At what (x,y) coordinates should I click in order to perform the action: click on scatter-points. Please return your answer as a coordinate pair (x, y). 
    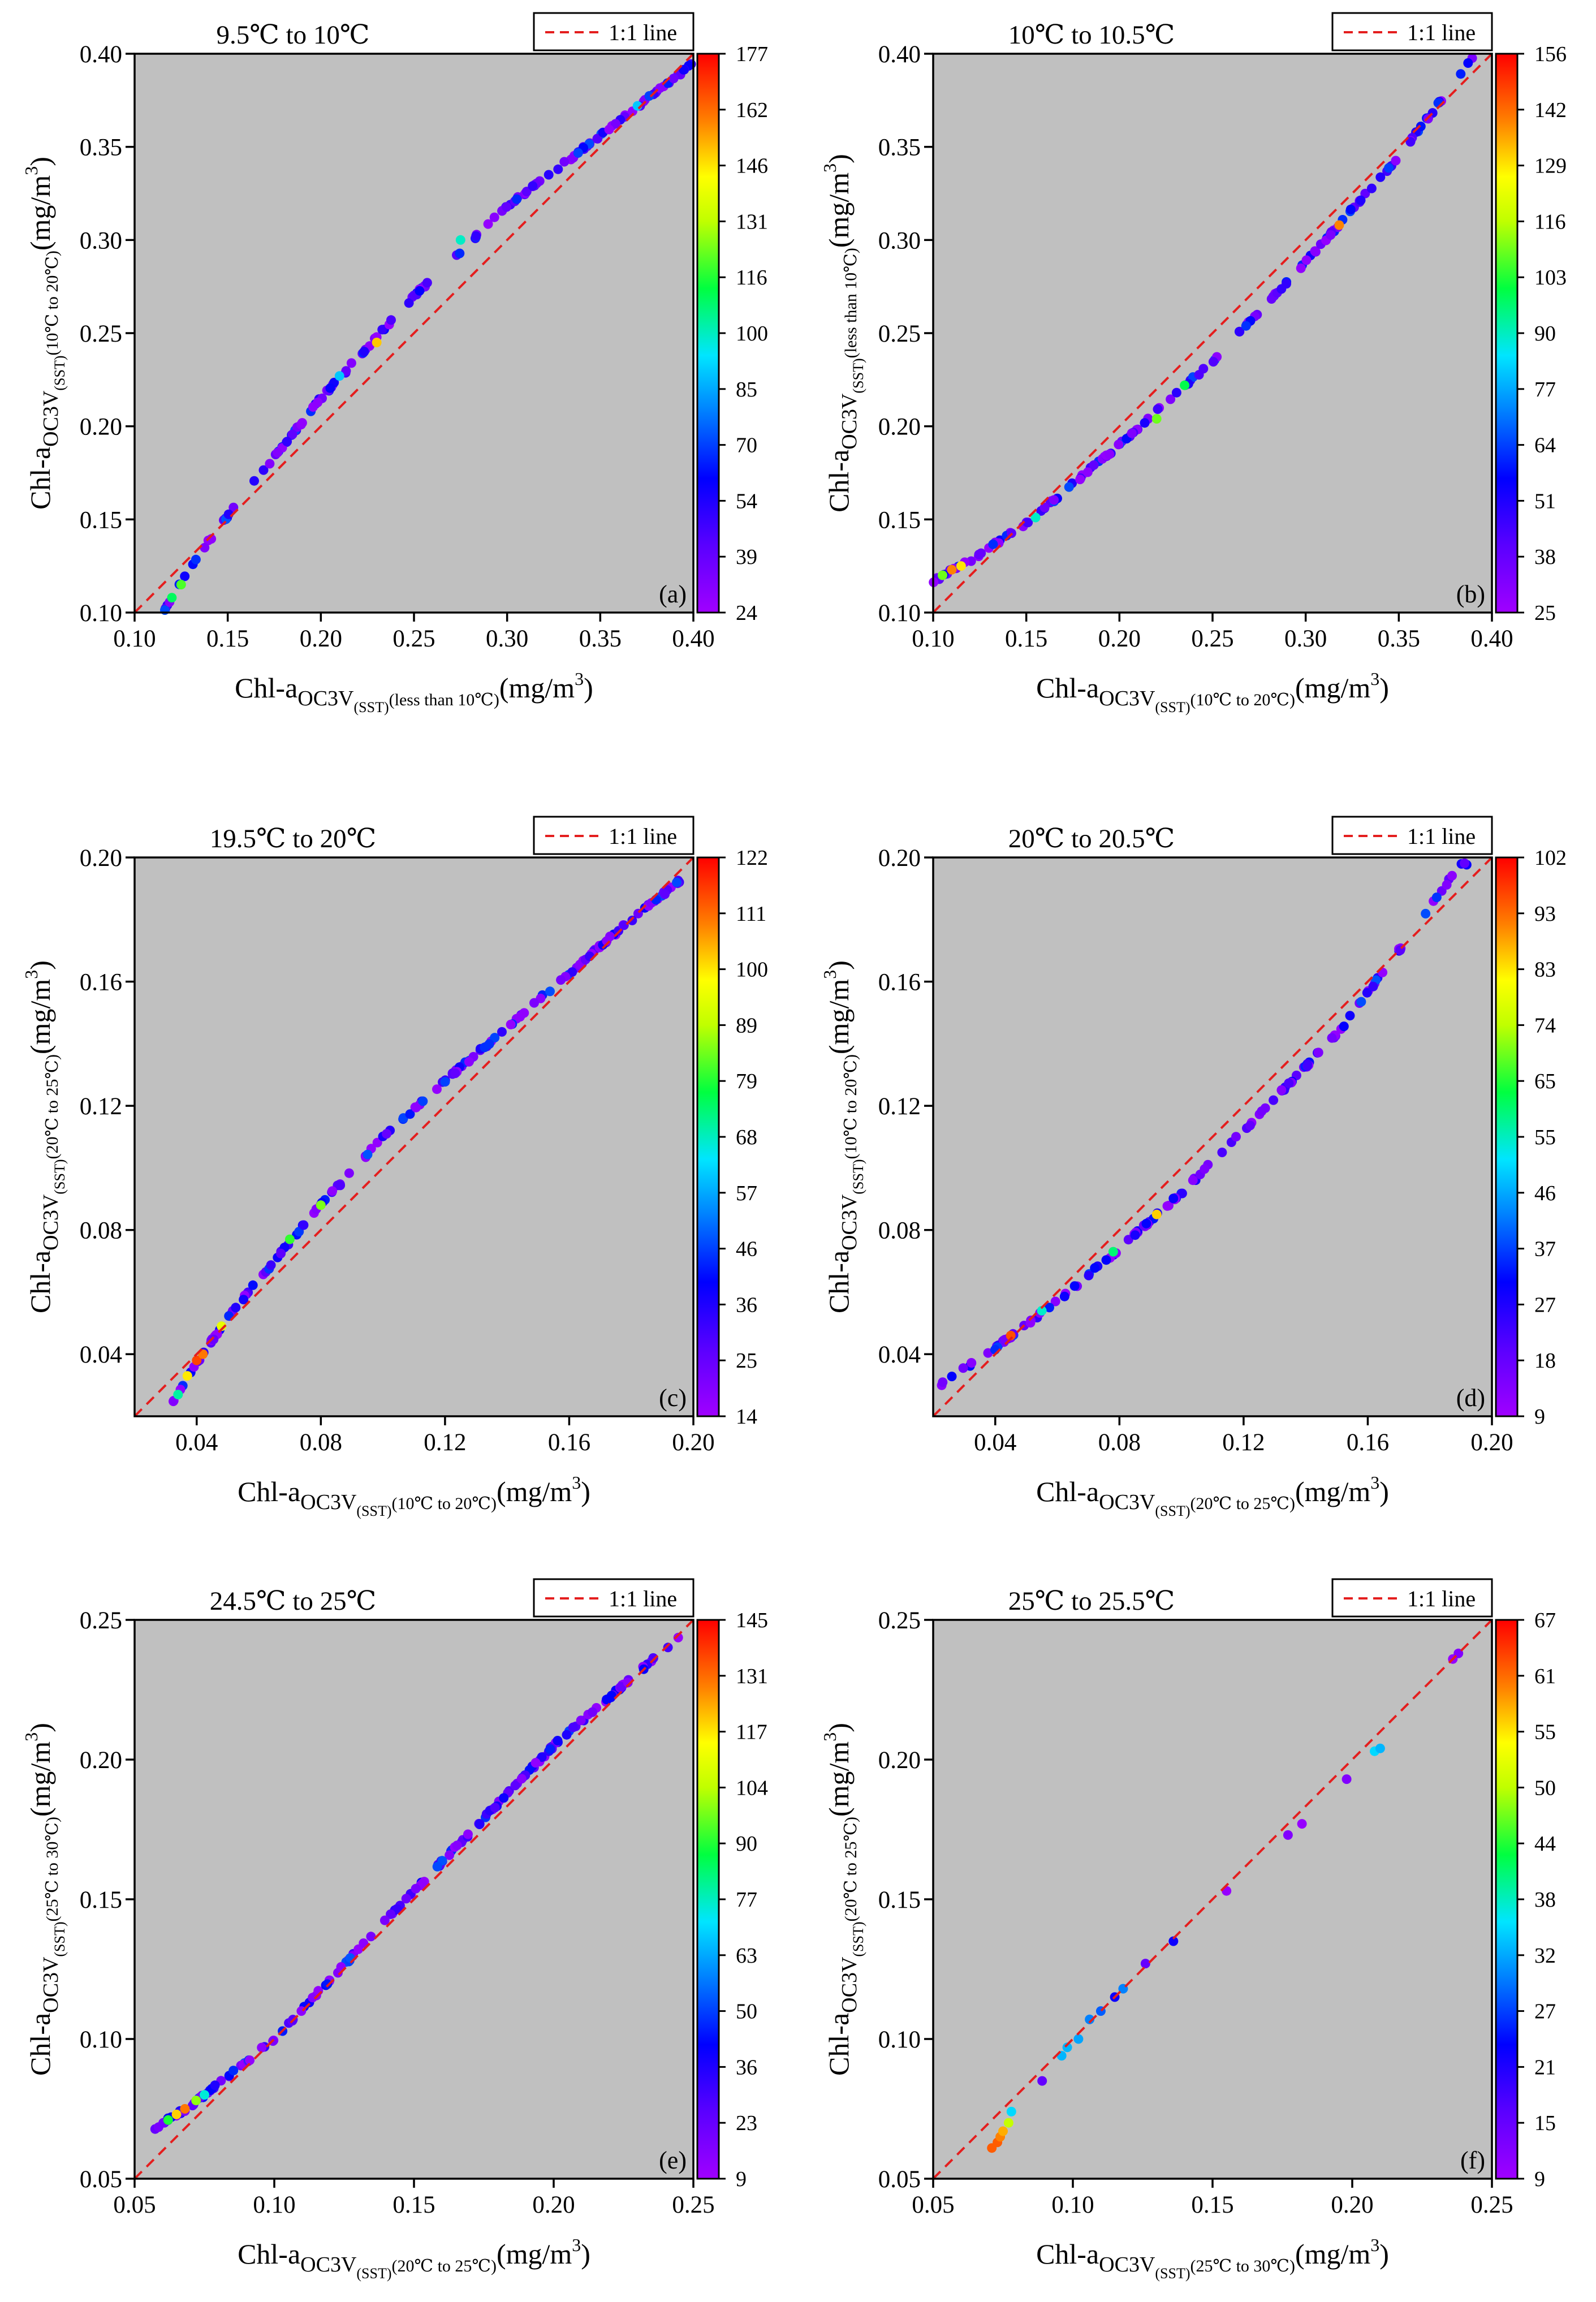
    Looking at the image, I should click on (426, 1141).